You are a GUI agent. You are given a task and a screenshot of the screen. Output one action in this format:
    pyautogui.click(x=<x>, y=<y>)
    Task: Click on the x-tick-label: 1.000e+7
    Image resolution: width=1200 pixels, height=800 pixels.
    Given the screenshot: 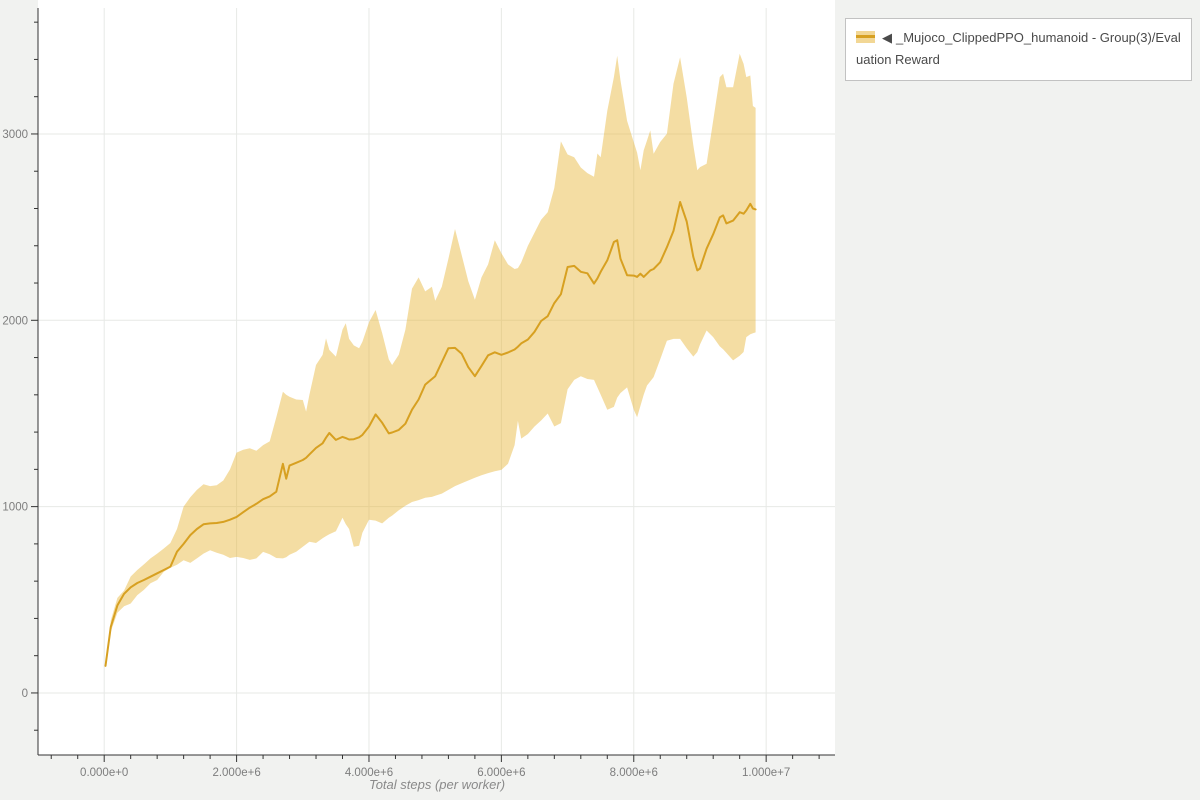 What is the action you would take?
    pyautogui.click(x=766, y=773)
    